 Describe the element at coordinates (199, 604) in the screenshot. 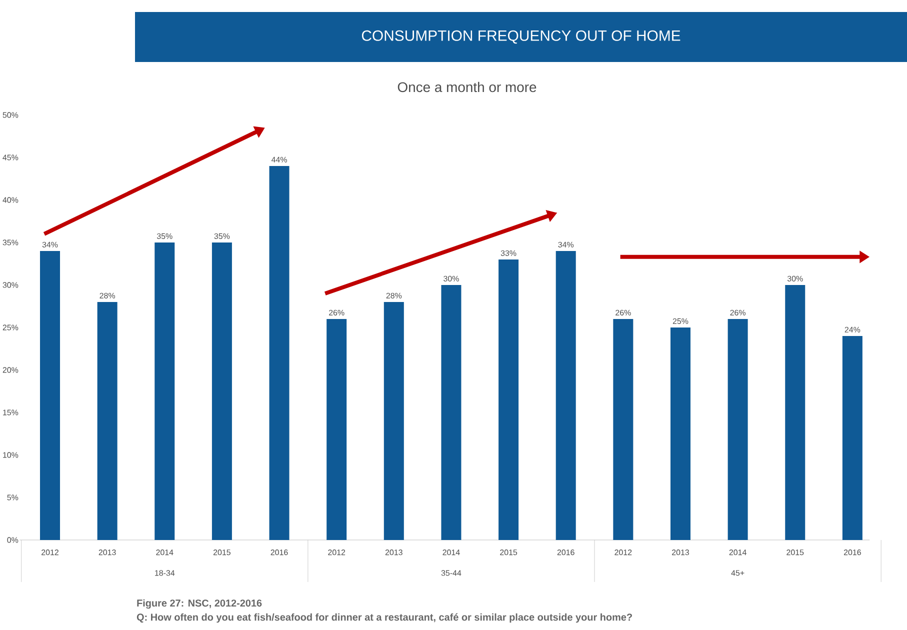

I see `caption: Figure 27: NSC, 2012-2016` at that location.